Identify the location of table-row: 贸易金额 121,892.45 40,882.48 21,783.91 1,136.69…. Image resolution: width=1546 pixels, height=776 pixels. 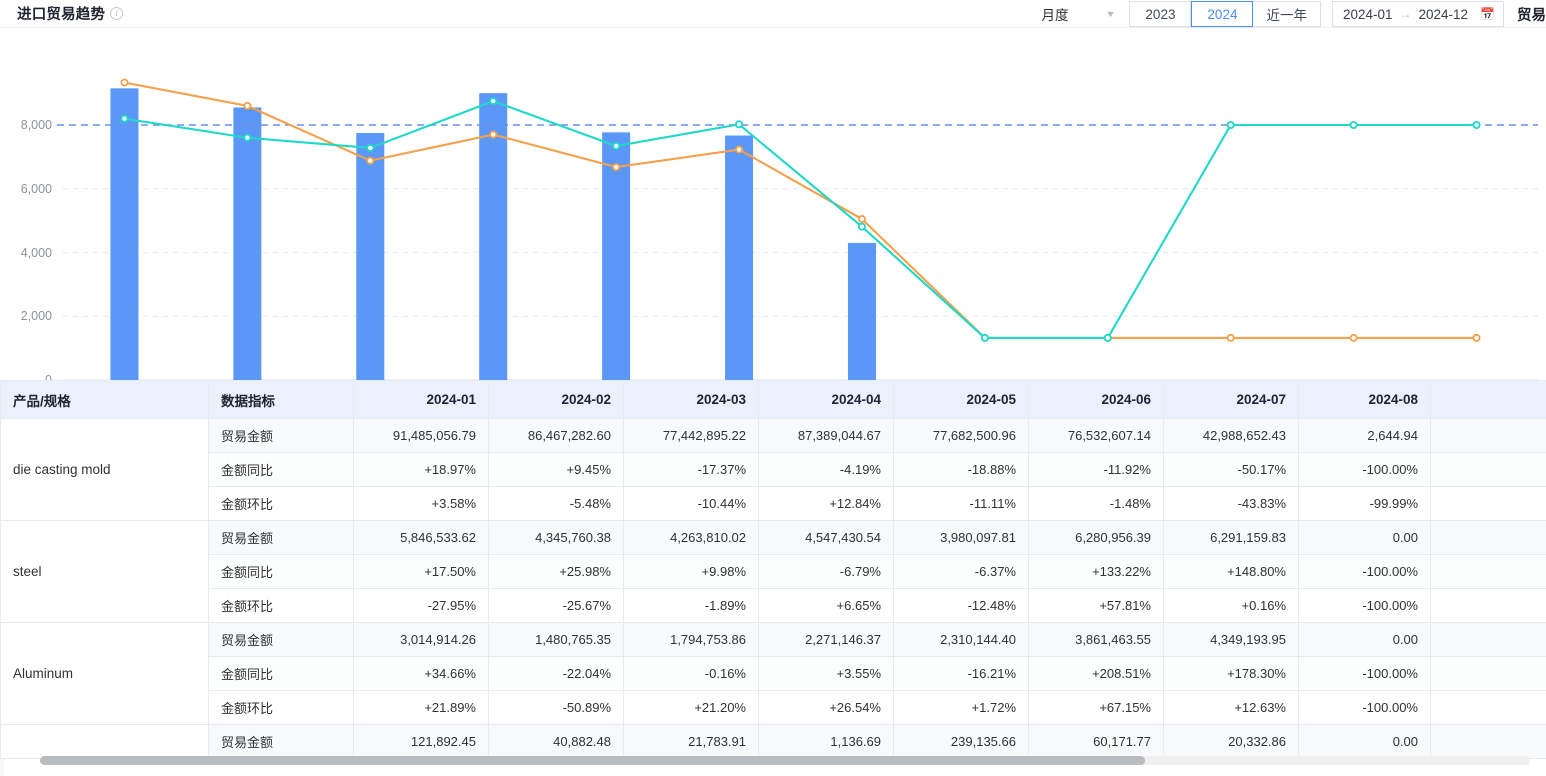
(773, 741).